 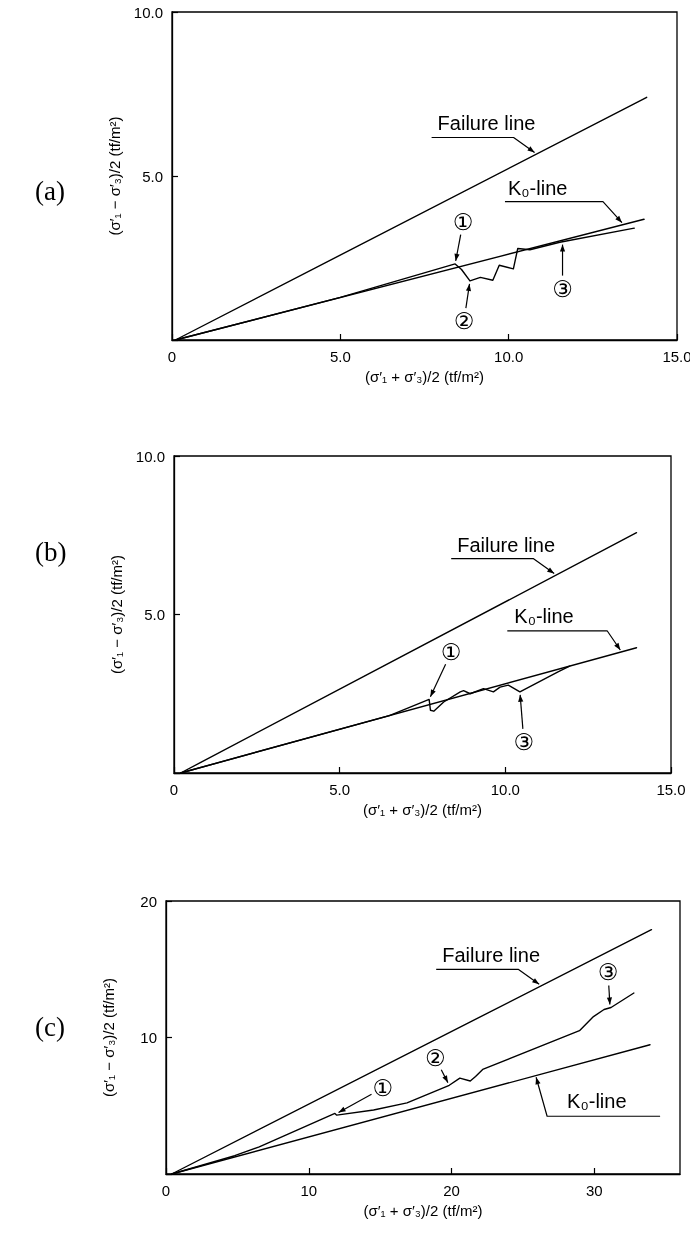 I want to click on text: (b), so click(x=51, y=551).